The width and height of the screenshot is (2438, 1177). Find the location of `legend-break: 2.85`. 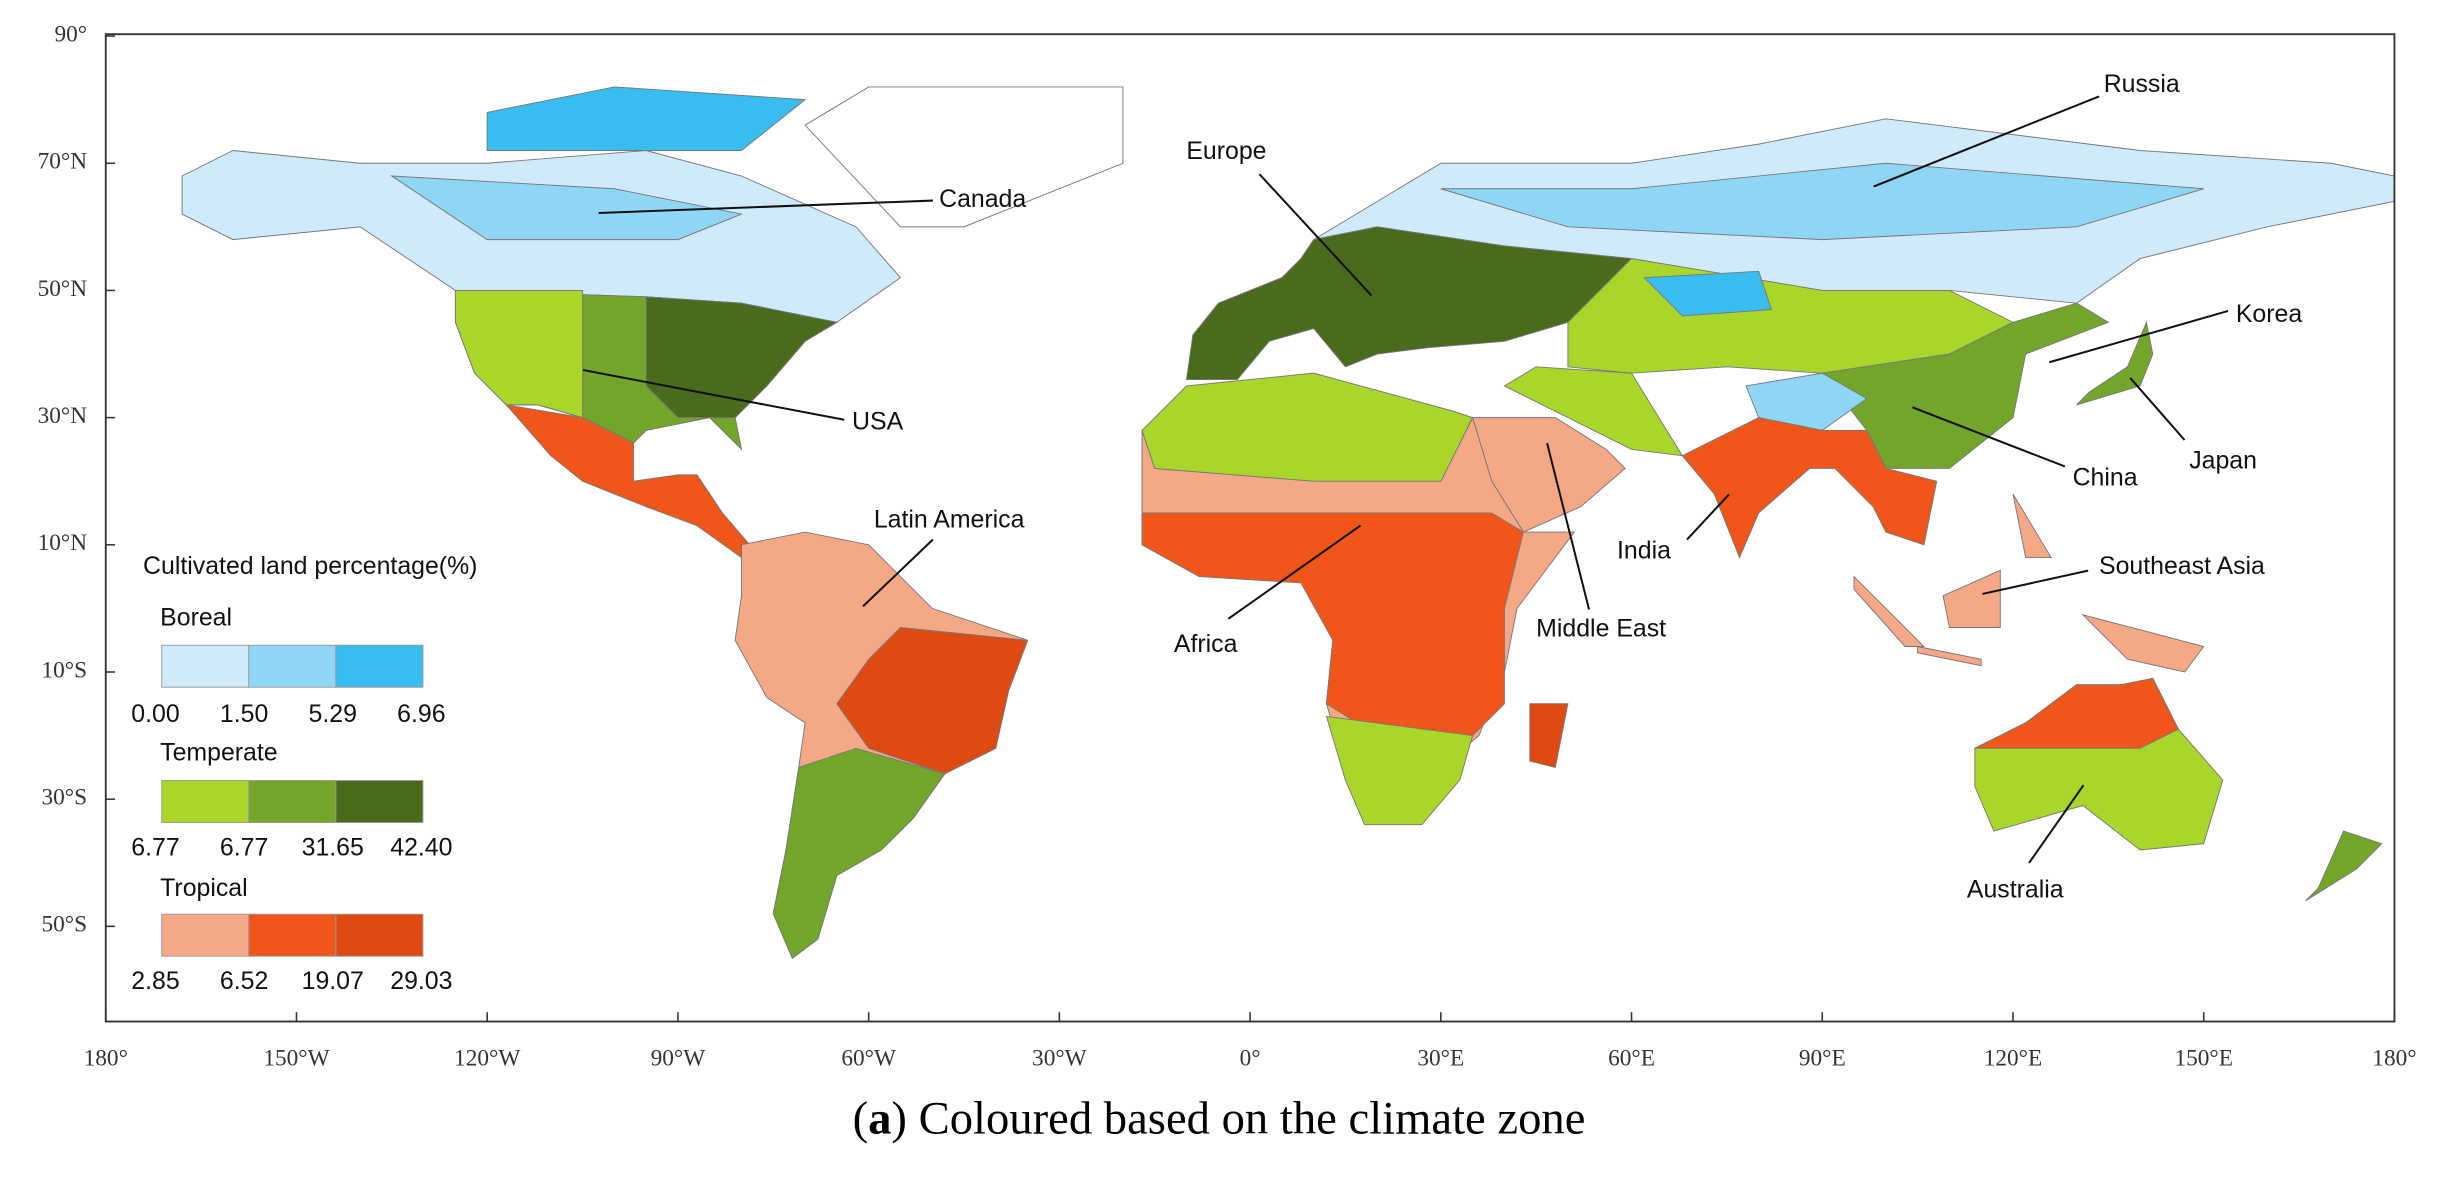

legend-break: 2.85 is located at coordinates (155, 981).